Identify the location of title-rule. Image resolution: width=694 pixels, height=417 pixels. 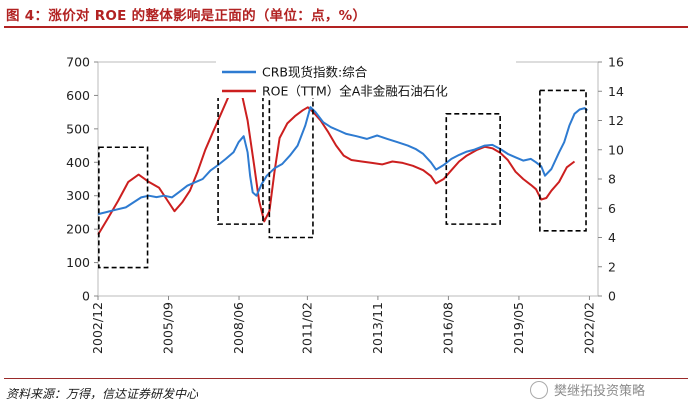
(346, 27).